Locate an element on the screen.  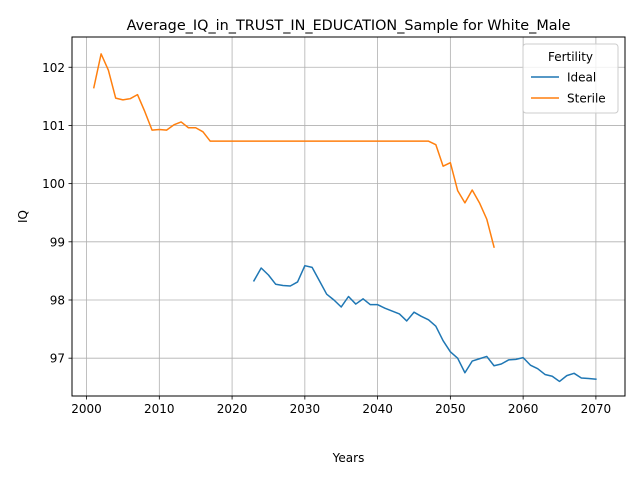
legend-label-ideal: Ideal is located at coordinates (581, 78).